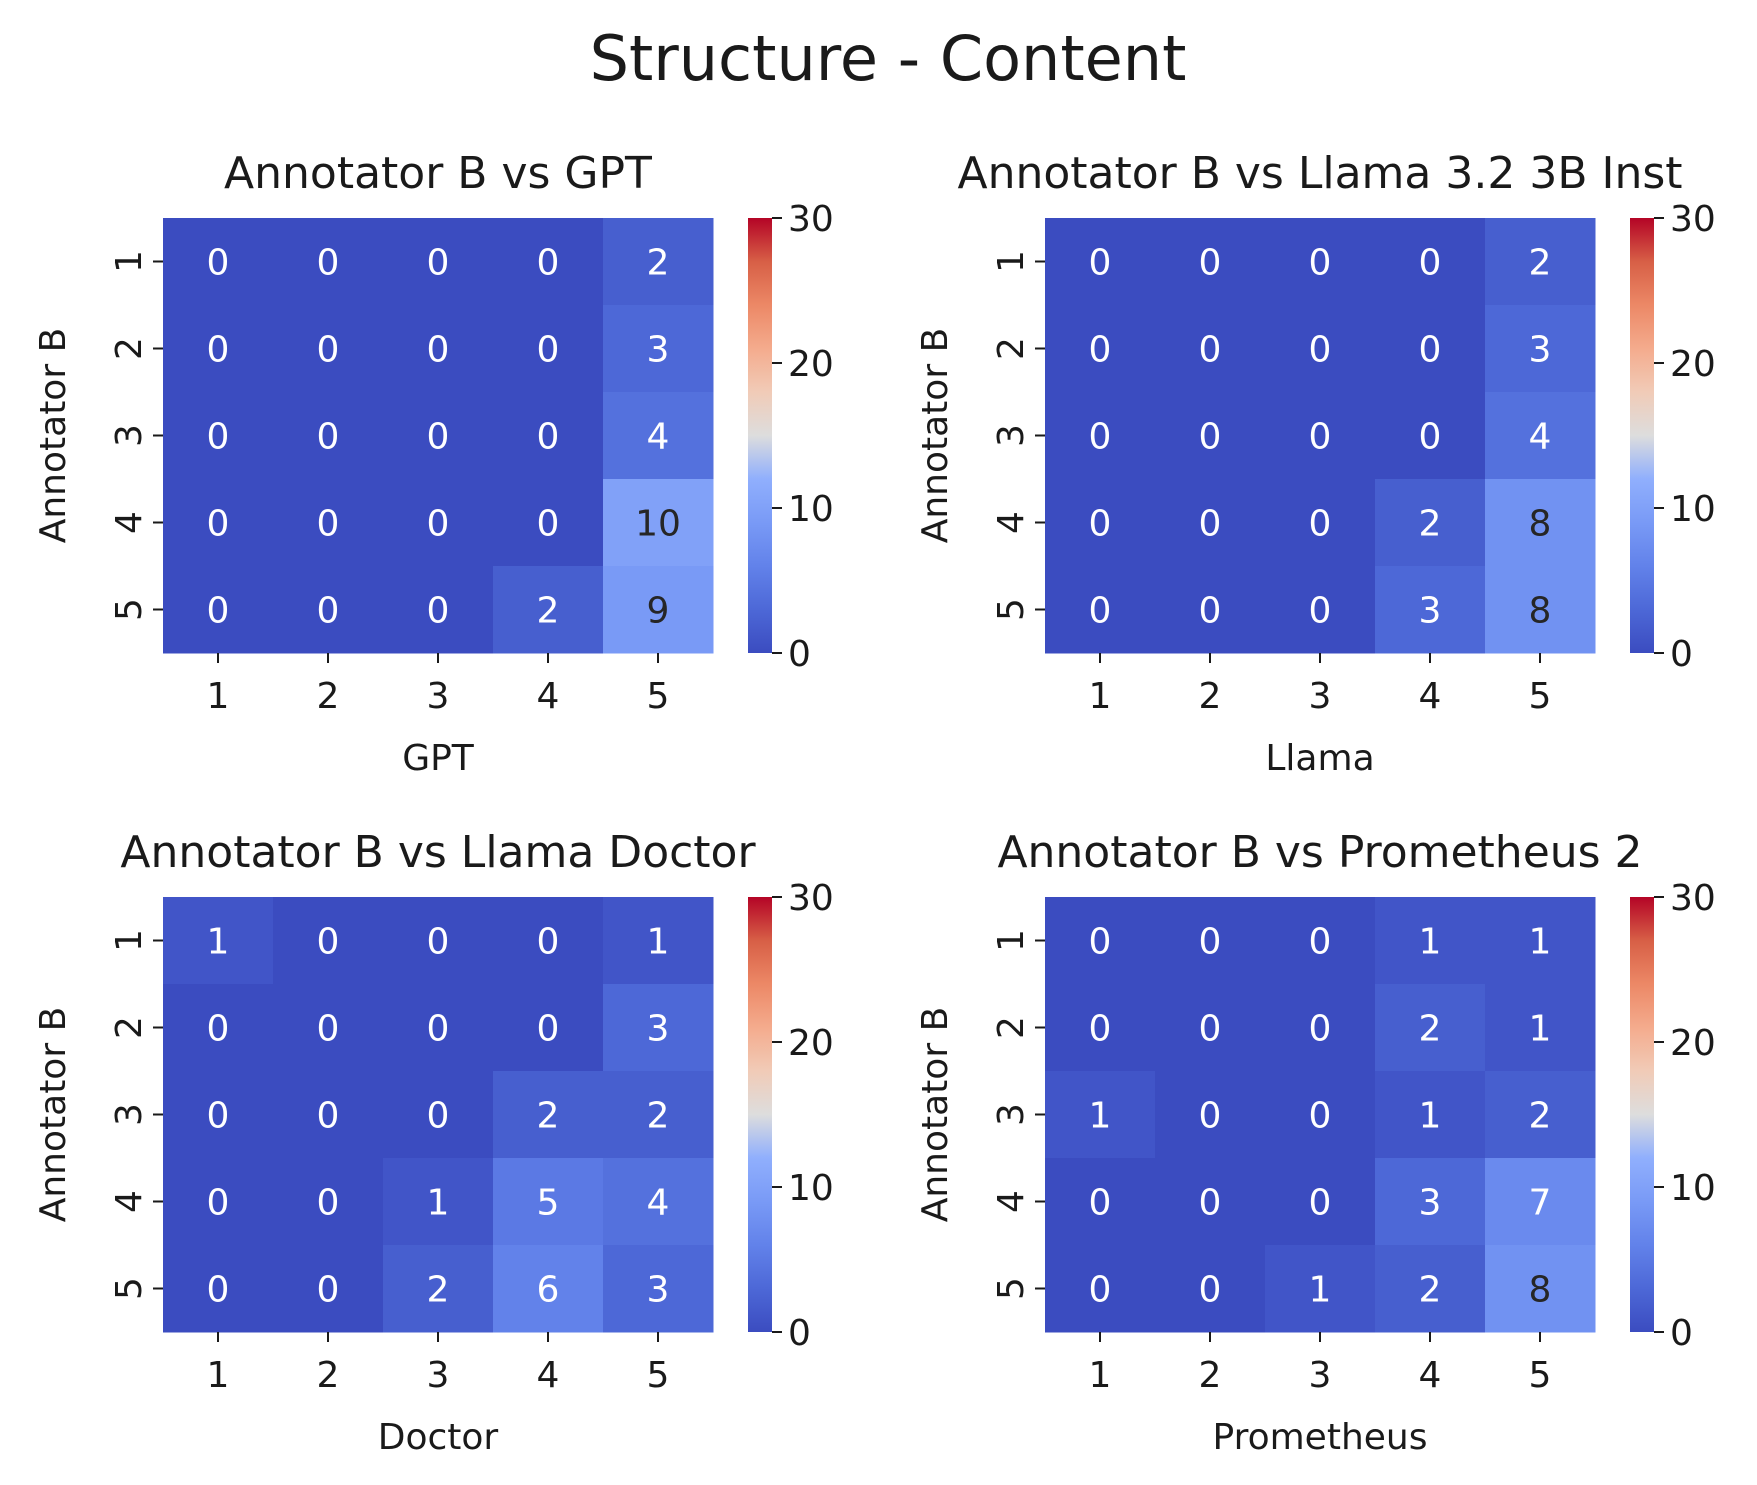 This screenshot has width=1757, height=1485. I want to click on x-axis-label: Doctor, so click(438, 1437).